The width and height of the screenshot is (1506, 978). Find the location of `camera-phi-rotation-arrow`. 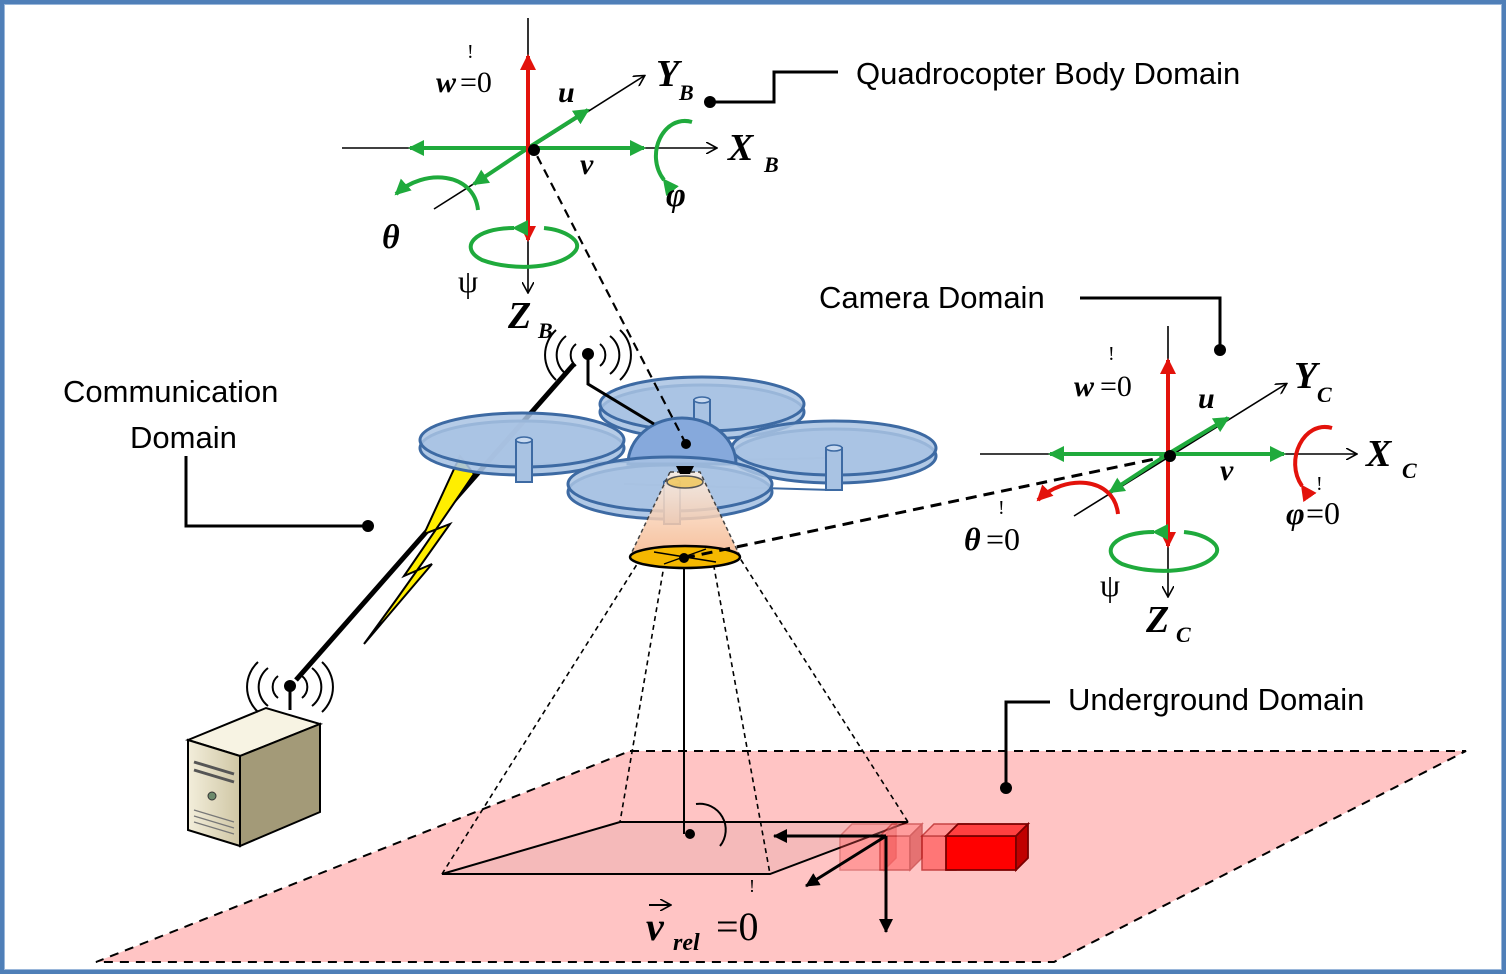

camera-phi-rotation-arrow is located at coordinates (1313, 463).